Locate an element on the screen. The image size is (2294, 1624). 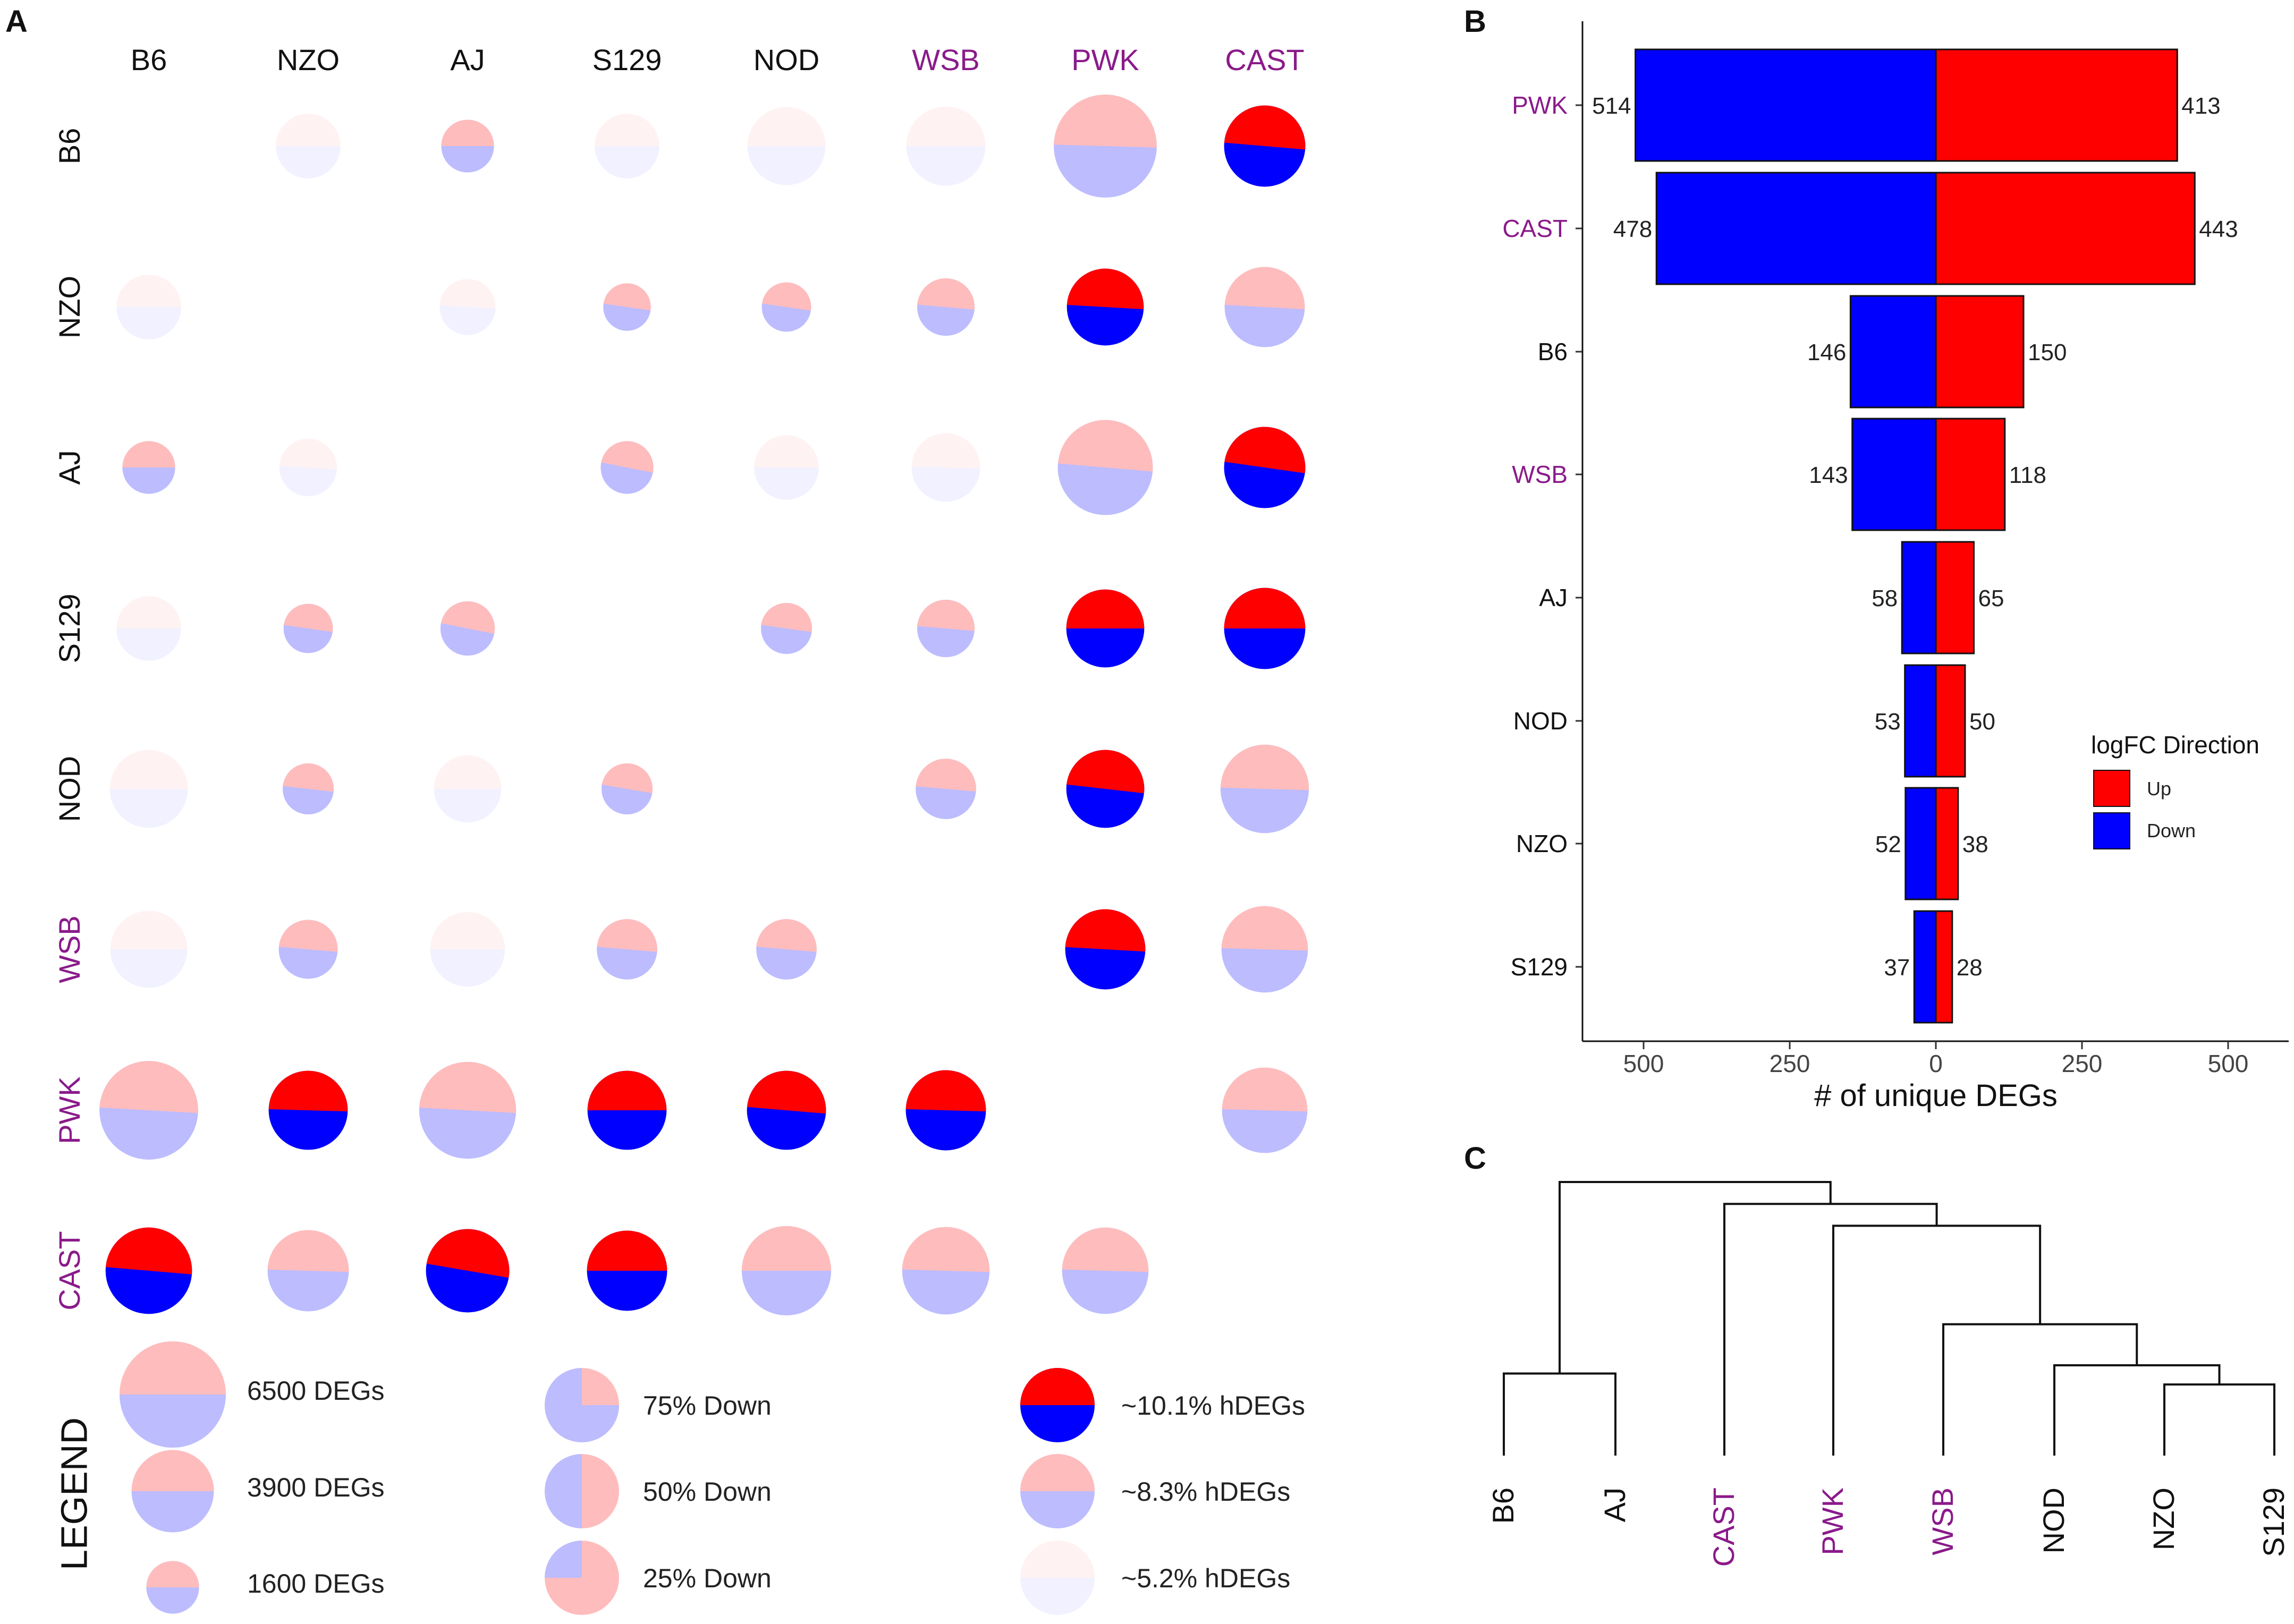
panel-label-c: C is located at coordinates (1475, 1158).